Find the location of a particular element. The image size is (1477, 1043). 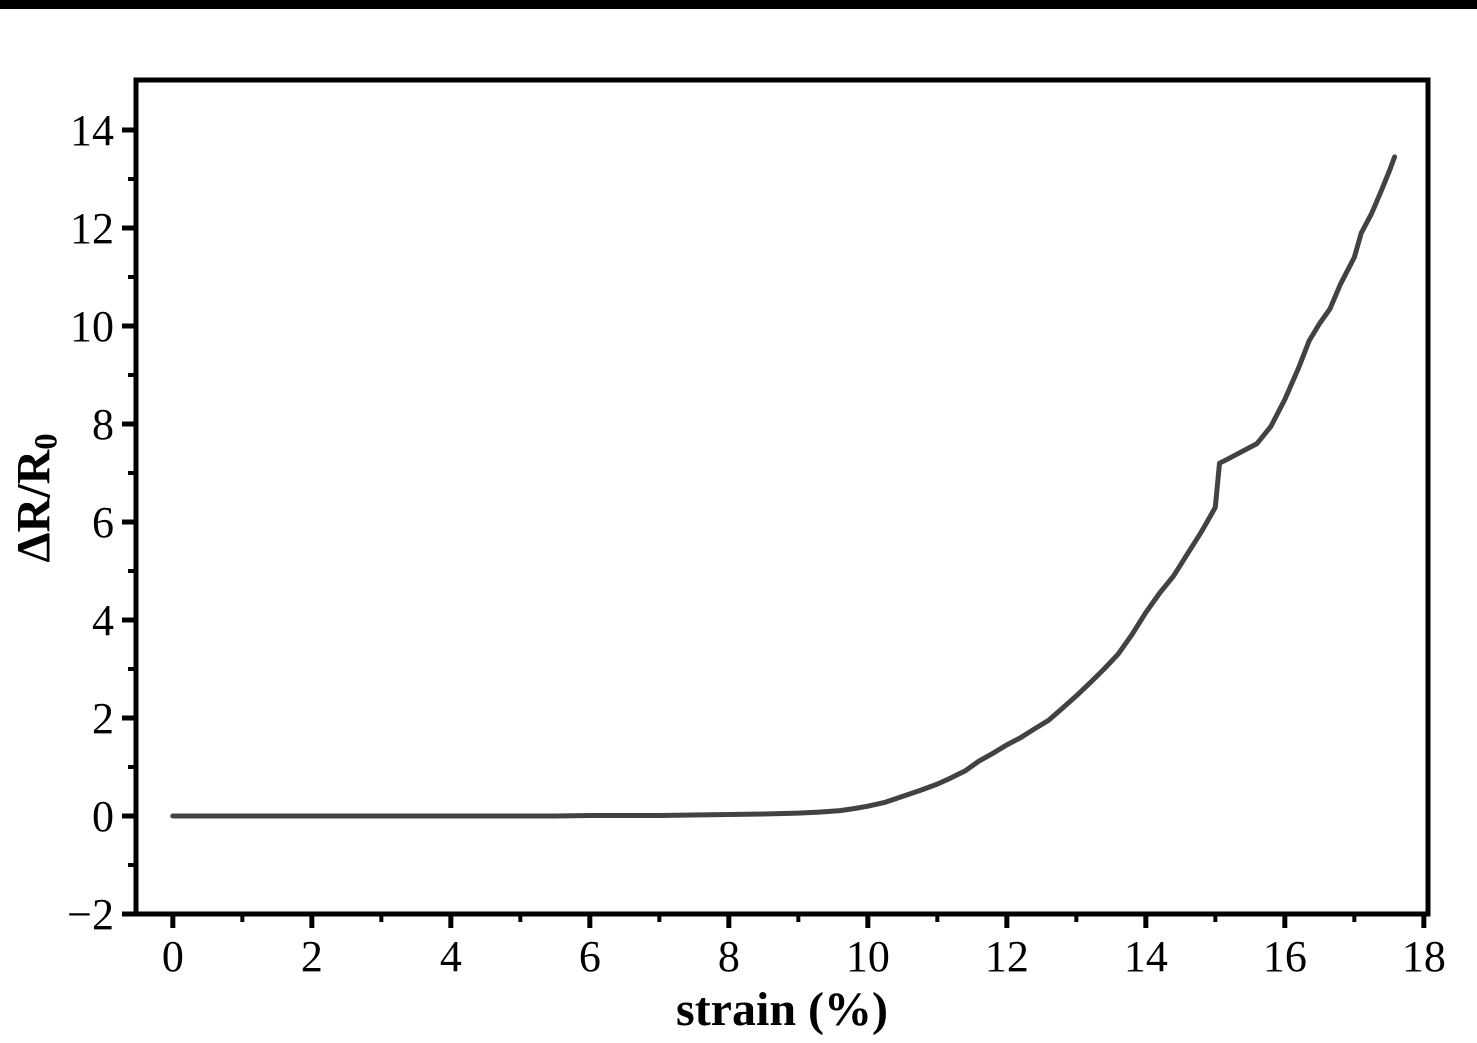

y-tick-label: 8 is located at coordinates (103, 424).